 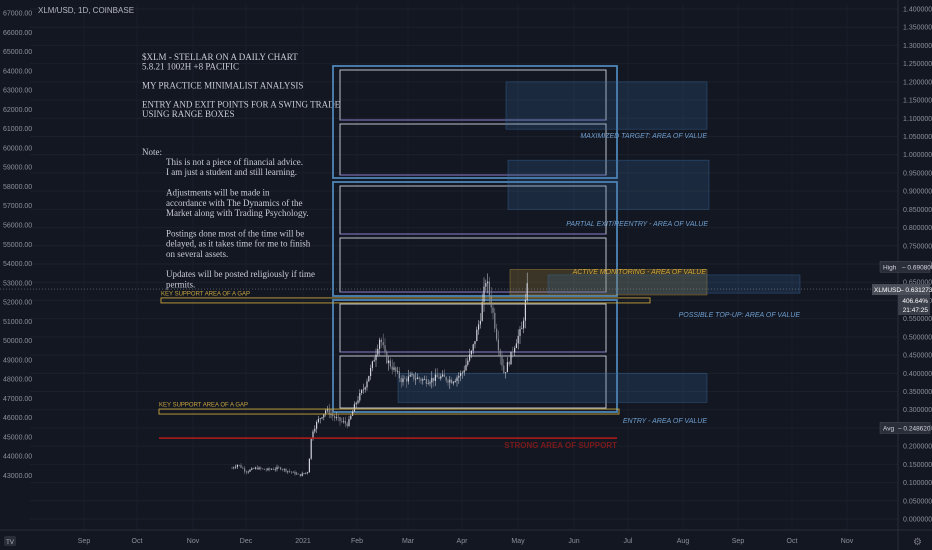 I want to click on x-axis-tick-label: Nov, so click(x=847, y=541).